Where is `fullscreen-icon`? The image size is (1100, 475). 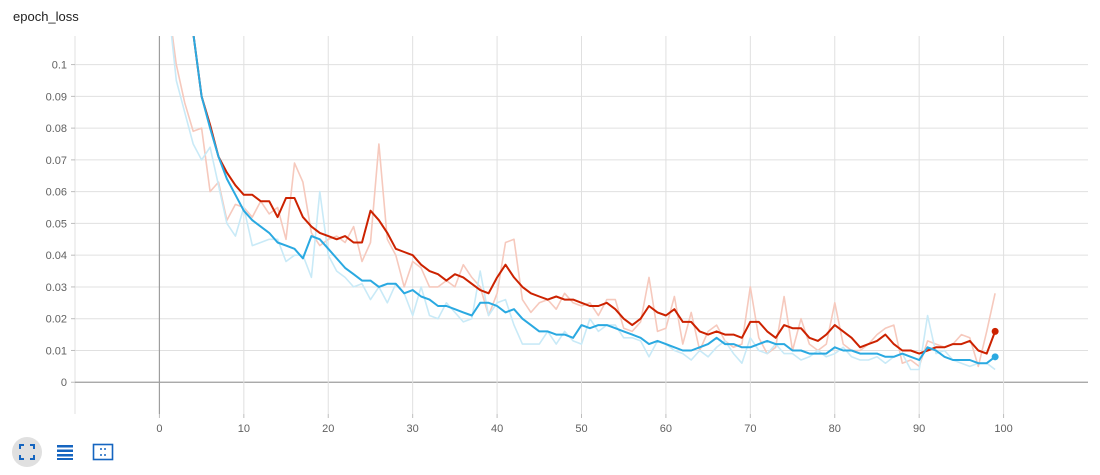 fullscreen-icon is located at coordinates (27, 452).